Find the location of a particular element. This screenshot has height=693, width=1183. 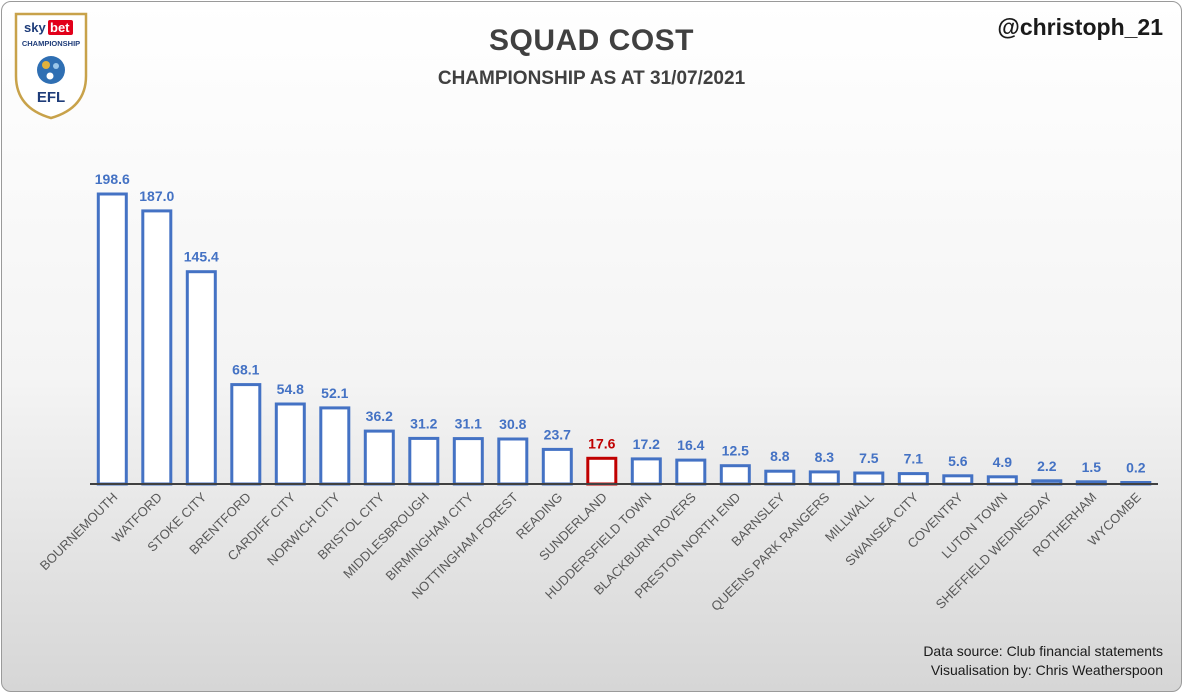

logo-text-sky: sky is located at coordinates (35, 27).